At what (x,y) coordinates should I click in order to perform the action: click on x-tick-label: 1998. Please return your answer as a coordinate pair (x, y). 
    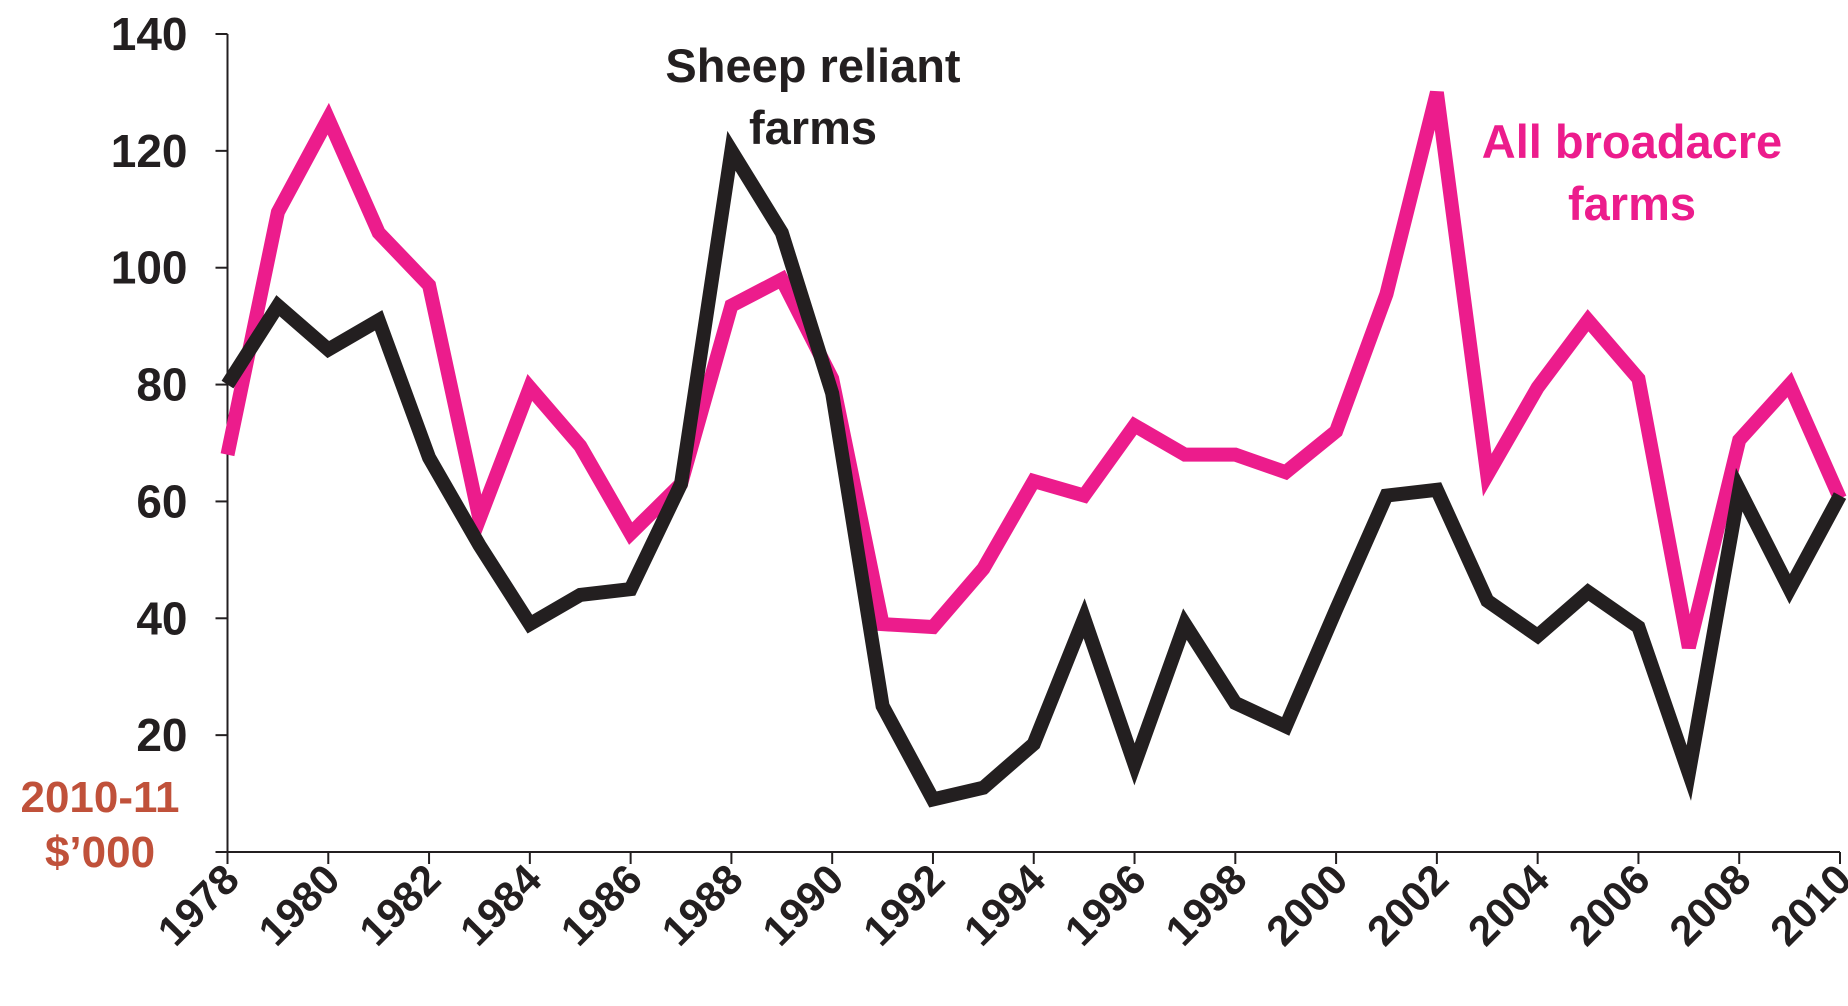
    Looking at the image, I should click on (1205, 904).